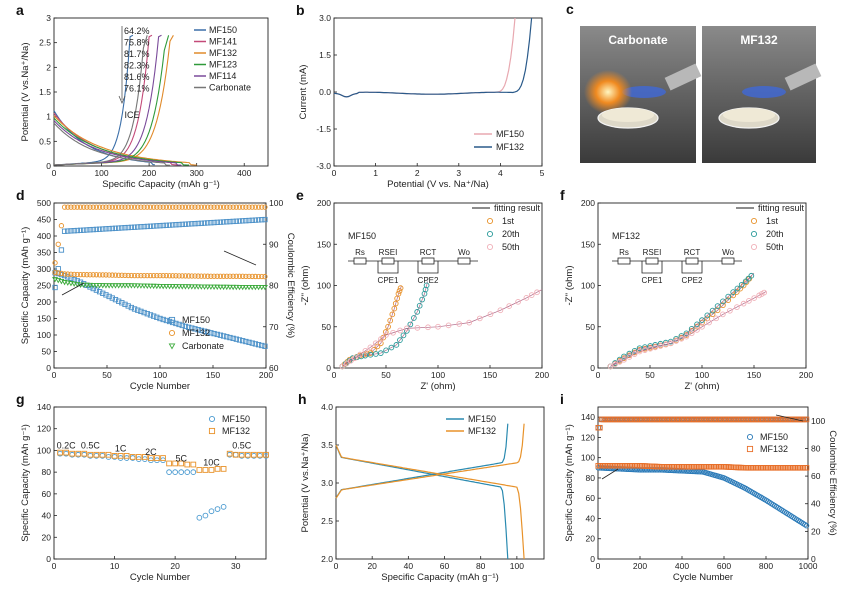 The width and height of the screenshot is (849, 596). What do you see at coordinates (160, 577) in the screenshot?
I see `x-axis-label: Cycle Number` at bounding box center [160, 577].